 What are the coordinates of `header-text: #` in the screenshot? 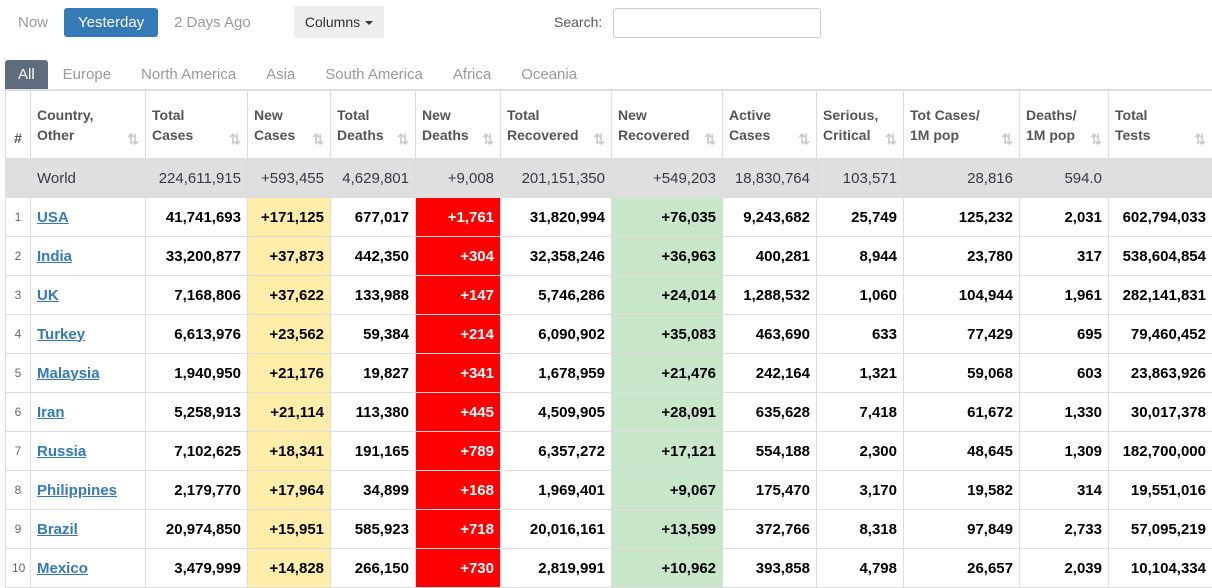 It's located at (18, 138).